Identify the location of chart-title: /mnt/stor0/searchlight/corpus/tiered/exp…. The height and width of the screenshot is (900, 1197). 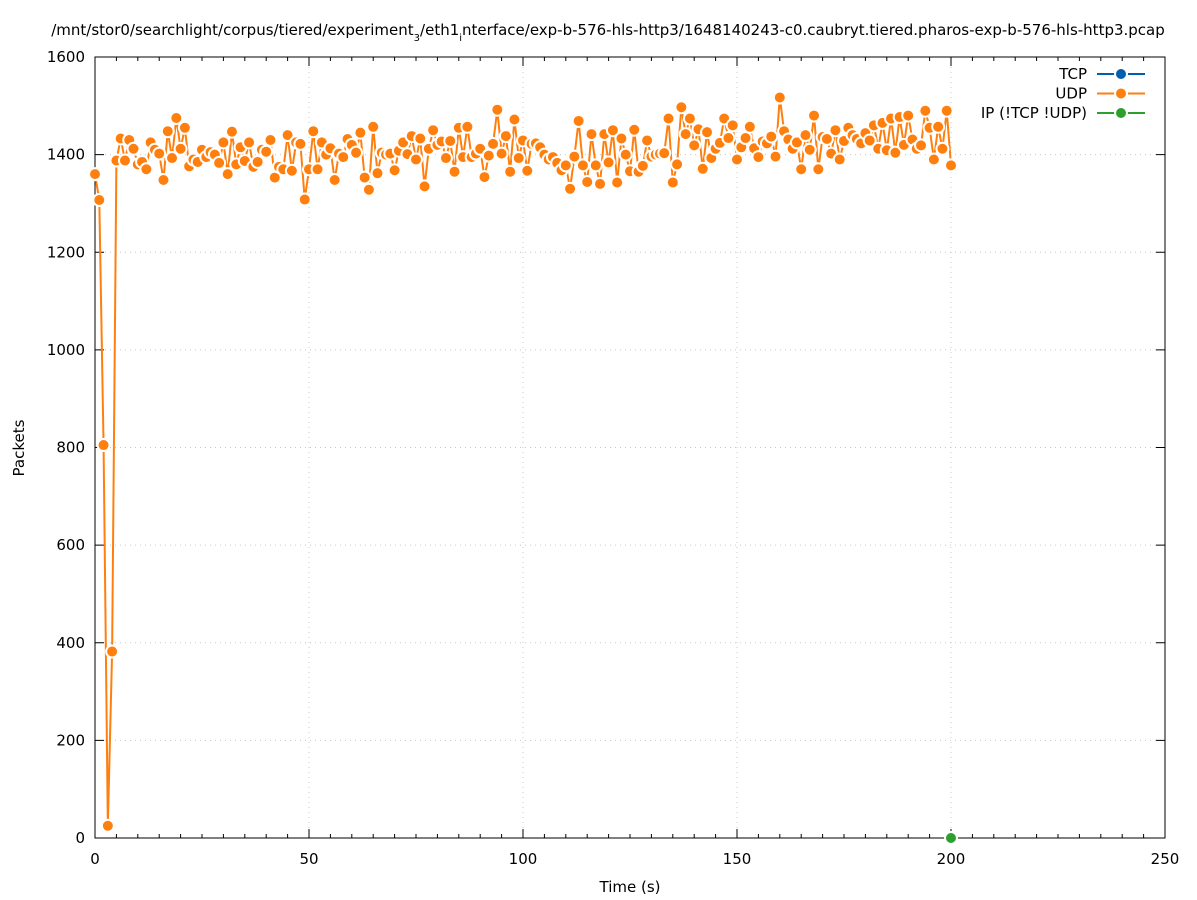
(608, 32).